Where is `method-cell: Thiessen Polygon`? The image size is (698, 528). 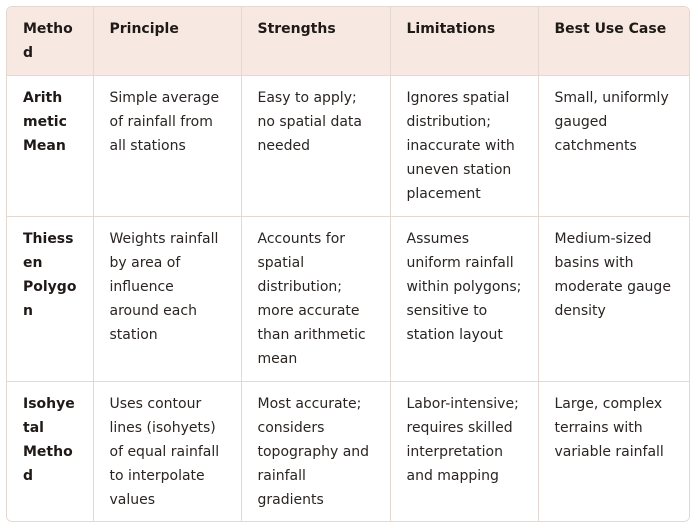 method-cell: Thiessen Polygon is located at coordinates (50, 299).